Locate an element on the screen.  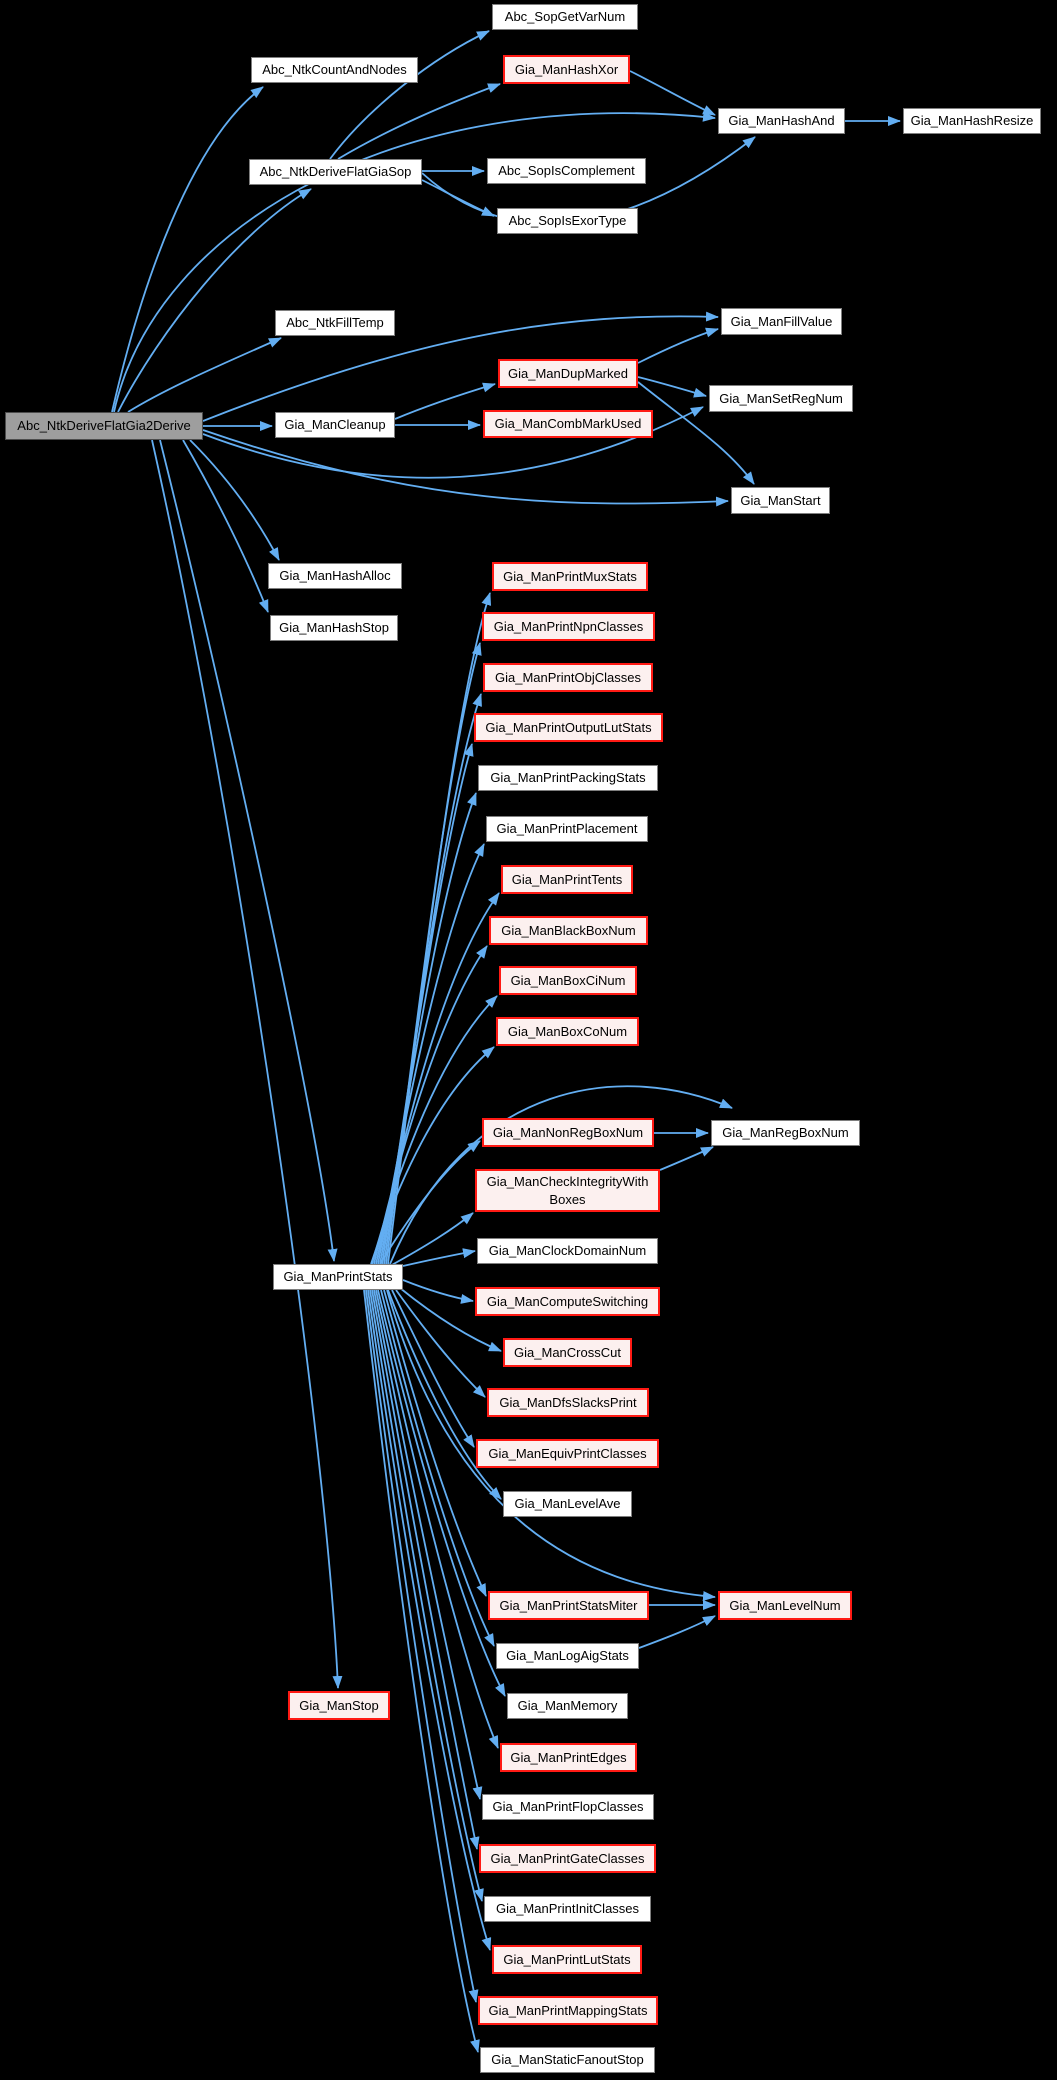
edge-root-to-flatGiaSop is located at coordinates (214, 300).